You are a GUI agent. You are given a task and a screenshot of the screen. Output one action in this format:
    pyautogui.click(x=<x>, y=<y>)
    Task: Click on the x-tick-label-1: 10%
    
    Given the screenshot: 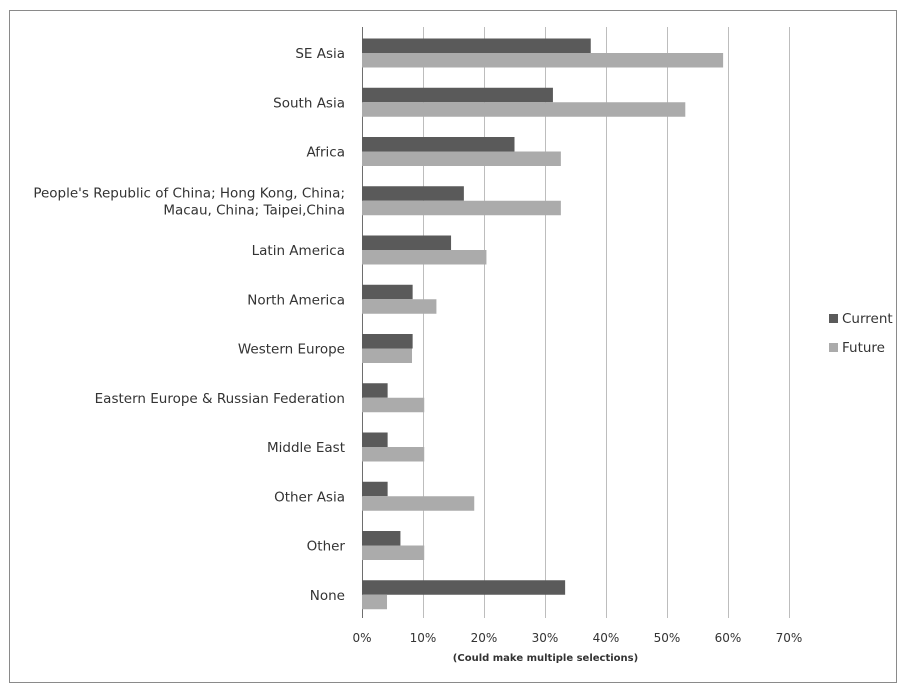 What is the action you would take?
    pyautogui.click(x=423, y=638)
    